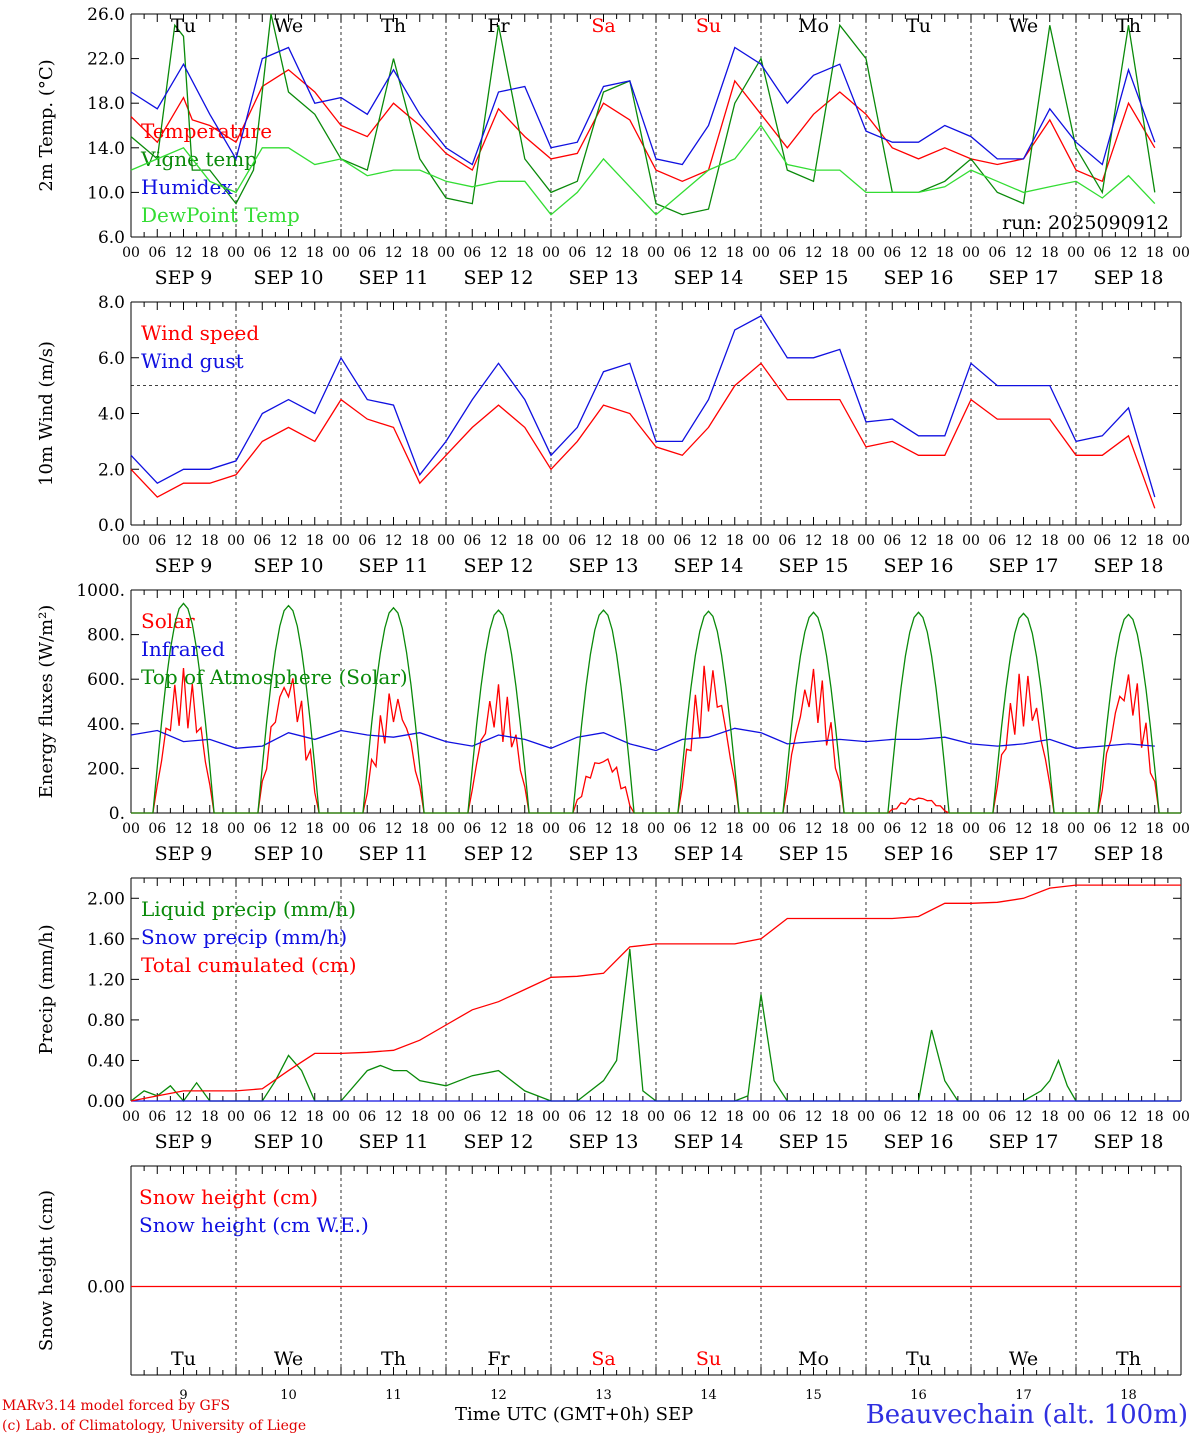 The width and height of the screenshot is (1194, 1440). What do you see at coordinates (183, 1359) in the screenshot?
I see `weekday-label: Tu` at bounding box center [183, 1359].